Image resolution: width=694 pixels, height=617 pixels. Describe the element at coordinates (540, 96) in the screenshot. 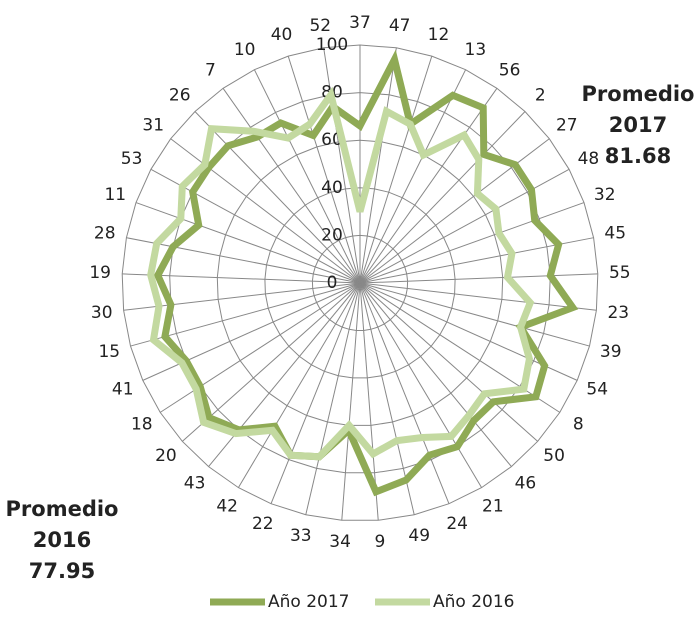

I see `category-label: 2` at that location.